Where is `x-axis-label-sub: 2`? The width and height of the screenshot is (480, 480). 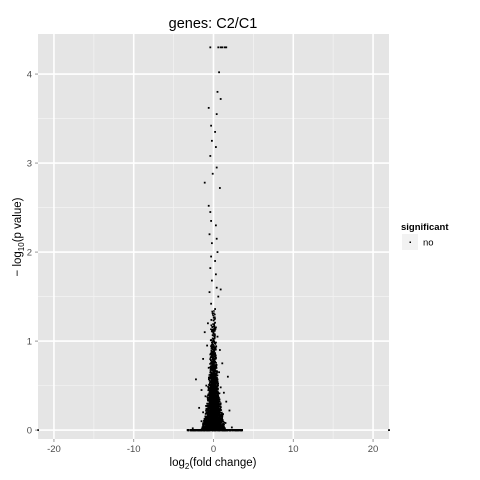
x-axis-label-sub: 2 is located at coordinates (187, 466).